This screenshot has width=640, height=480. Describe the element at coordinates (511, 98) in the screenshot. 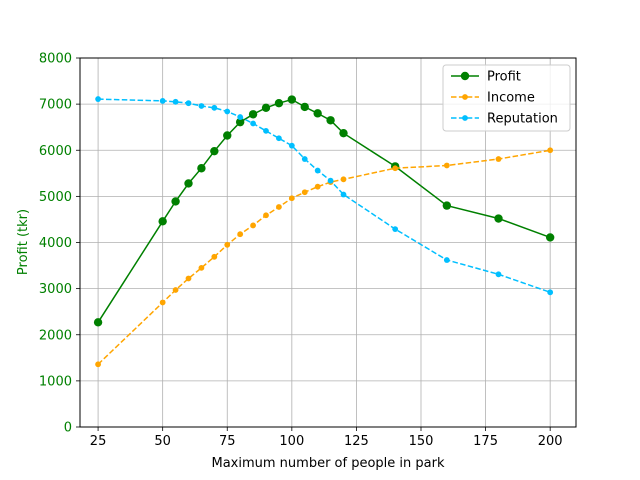

I see `legend-label: Income` at that location.